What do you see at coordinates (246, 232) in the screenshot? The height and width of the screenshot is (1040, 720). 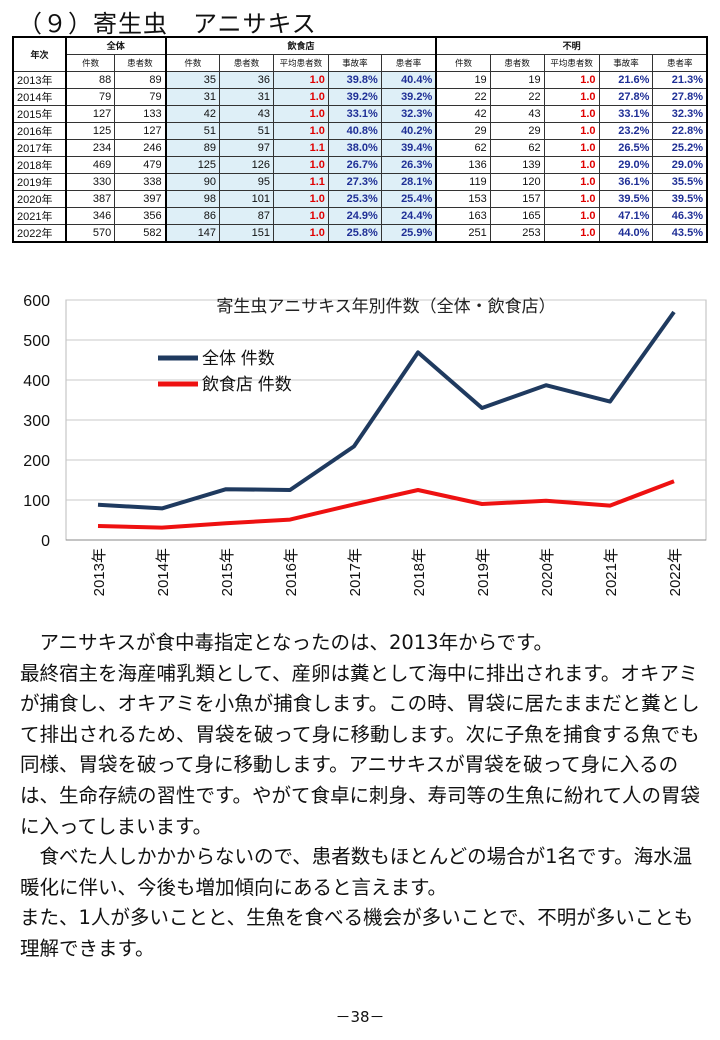 I see `restaurant-patients-cell: 151` at bounding box center [246, 232].